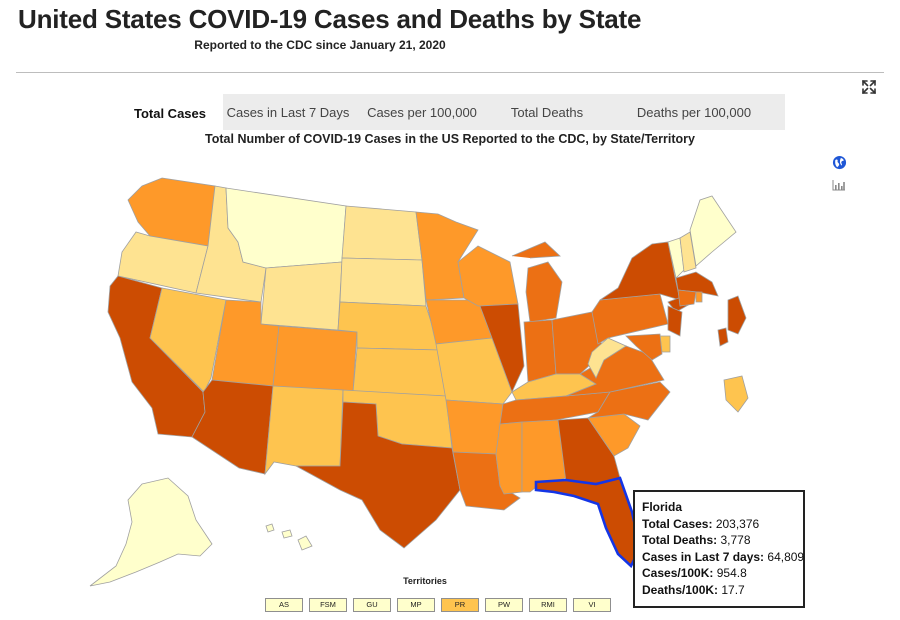 Image resolution: width=900 pixels, height=620 pixels. What do you see at coordinates (509, 458) in the screenshot?
I see `state-ms` at bounding box center [509, 458].